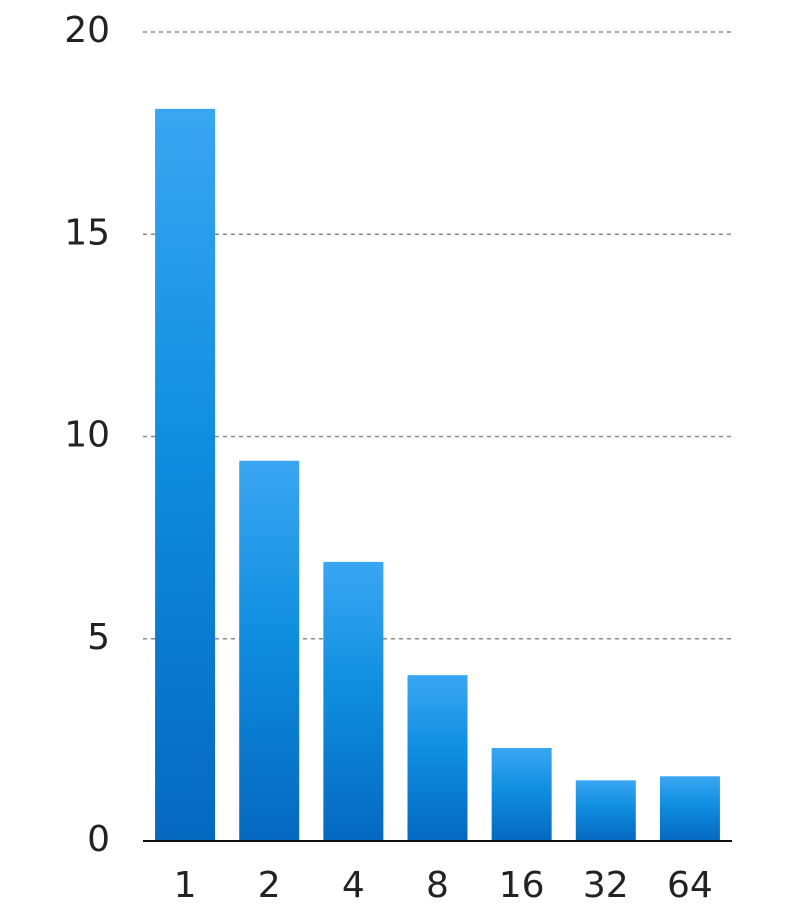 The image size is (802, 924). Describe the element at coordinates (437, 885) in the screenshot. I see `x-tick-label: 8` at that location.